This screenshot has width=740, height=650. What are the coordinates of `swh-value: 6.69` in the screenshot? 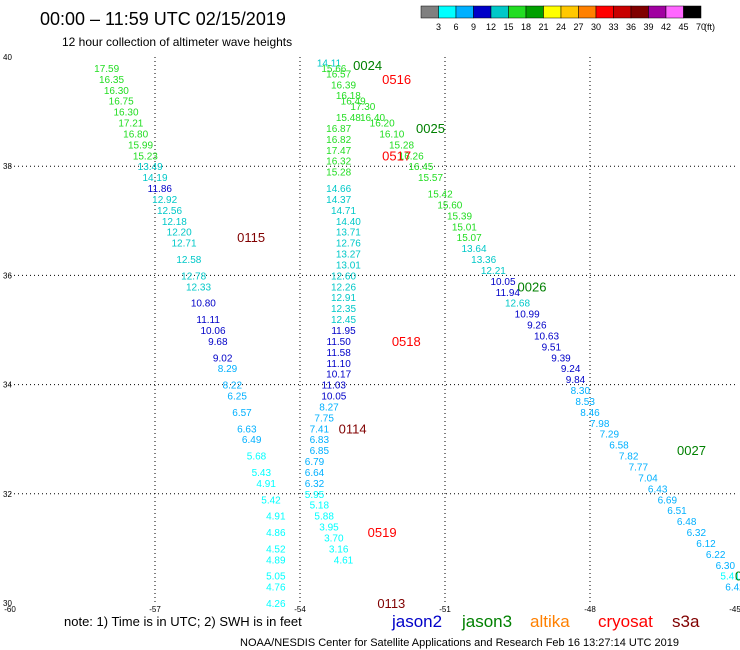 It's located at (668, 500).